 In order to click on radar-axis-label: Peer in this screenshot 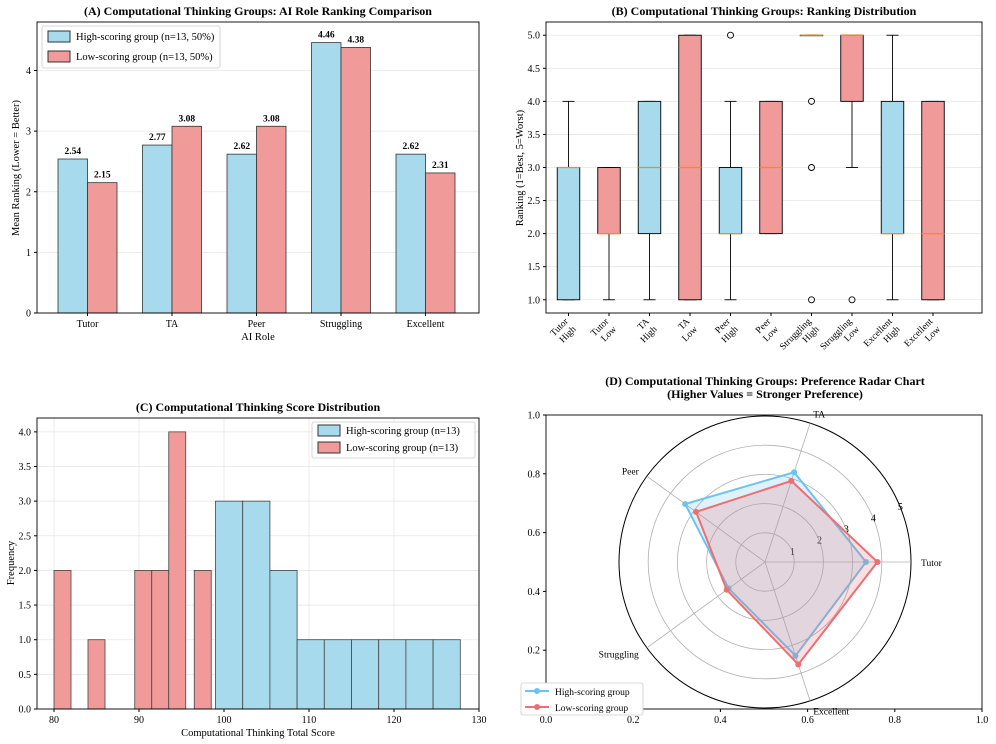, I will do `click(631, 472)`.